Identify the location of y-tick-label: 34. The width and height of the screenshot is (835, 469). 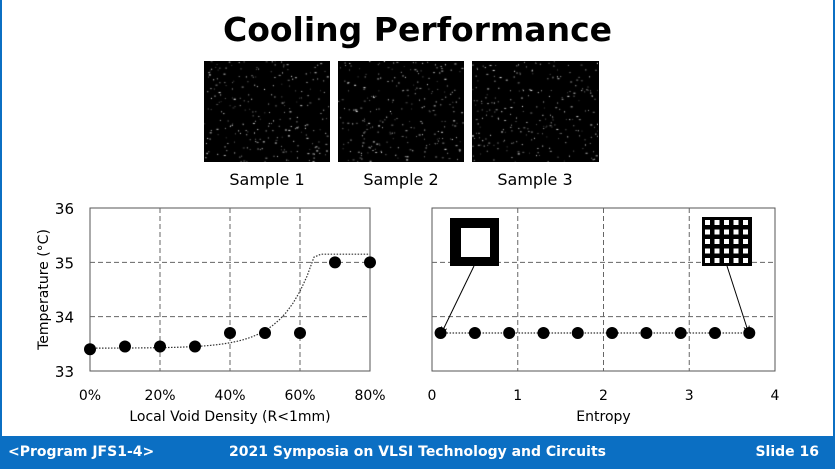
(64, 318).